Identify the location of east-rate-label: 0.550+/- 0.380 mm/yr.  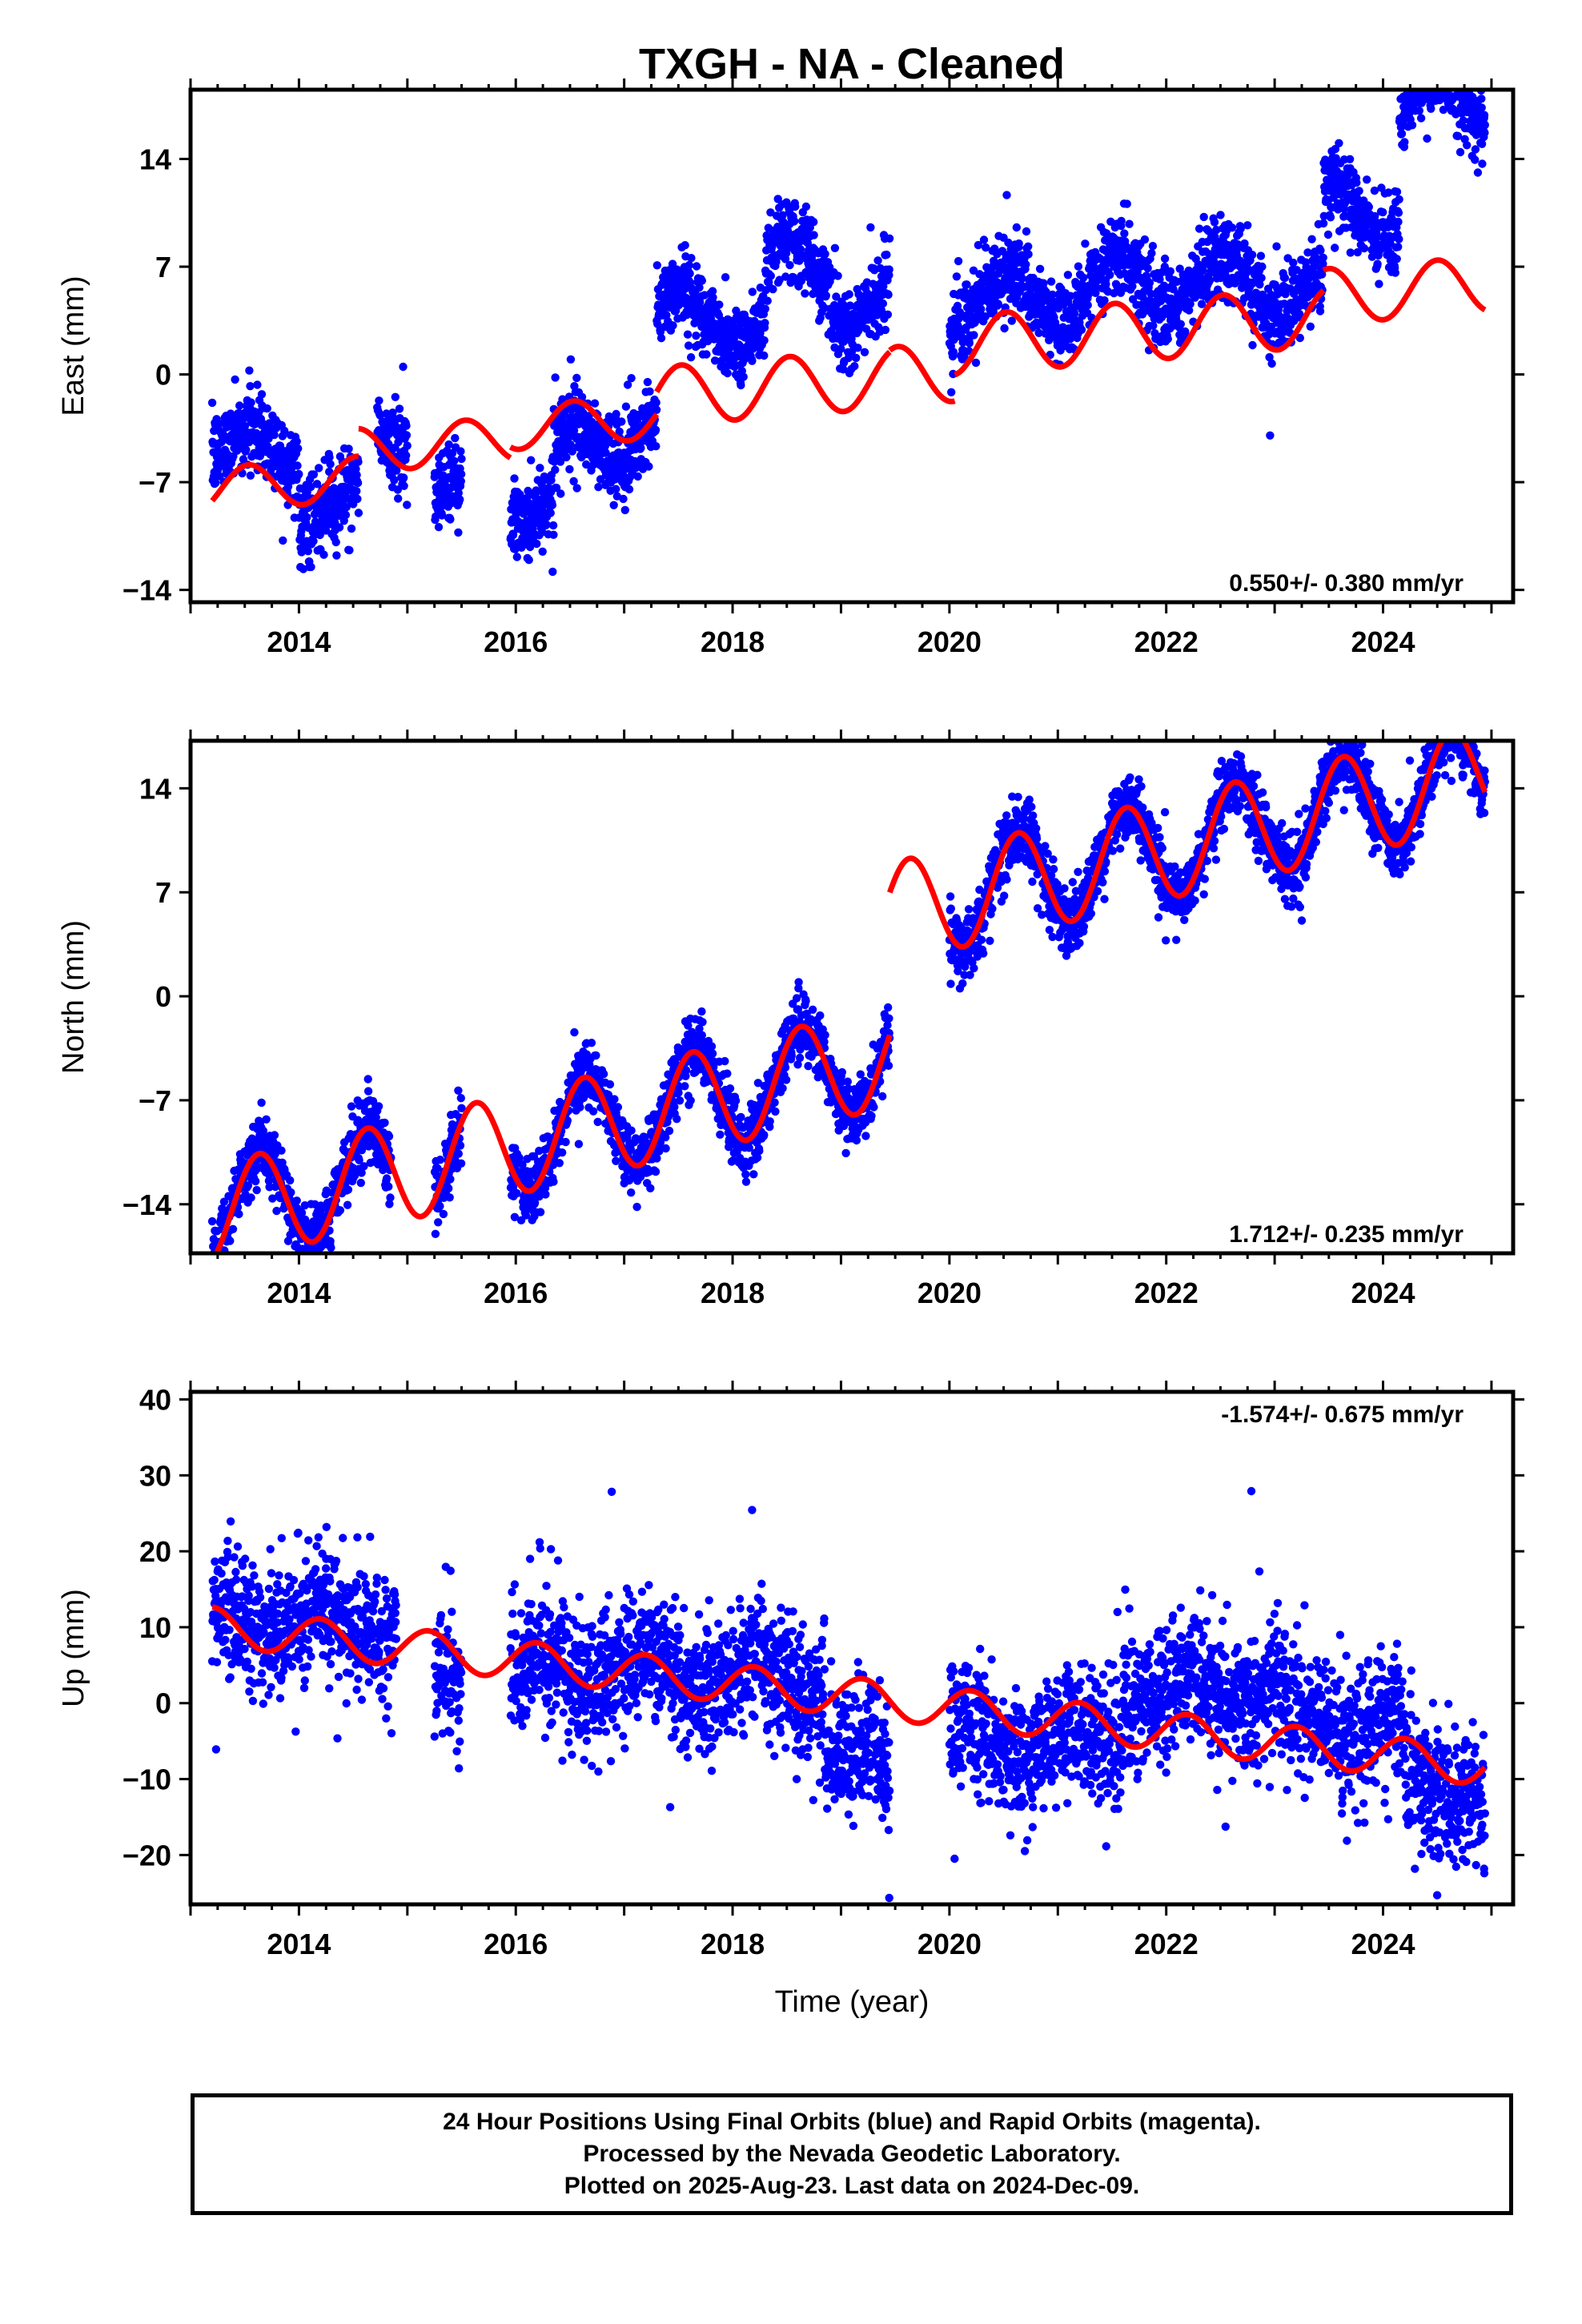
(1346, 583).